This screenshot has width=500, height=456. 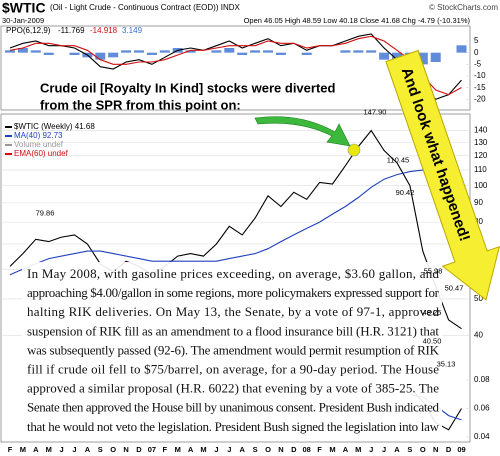 I want to click on y-tick-label: 140, so click(x=481, y=130).